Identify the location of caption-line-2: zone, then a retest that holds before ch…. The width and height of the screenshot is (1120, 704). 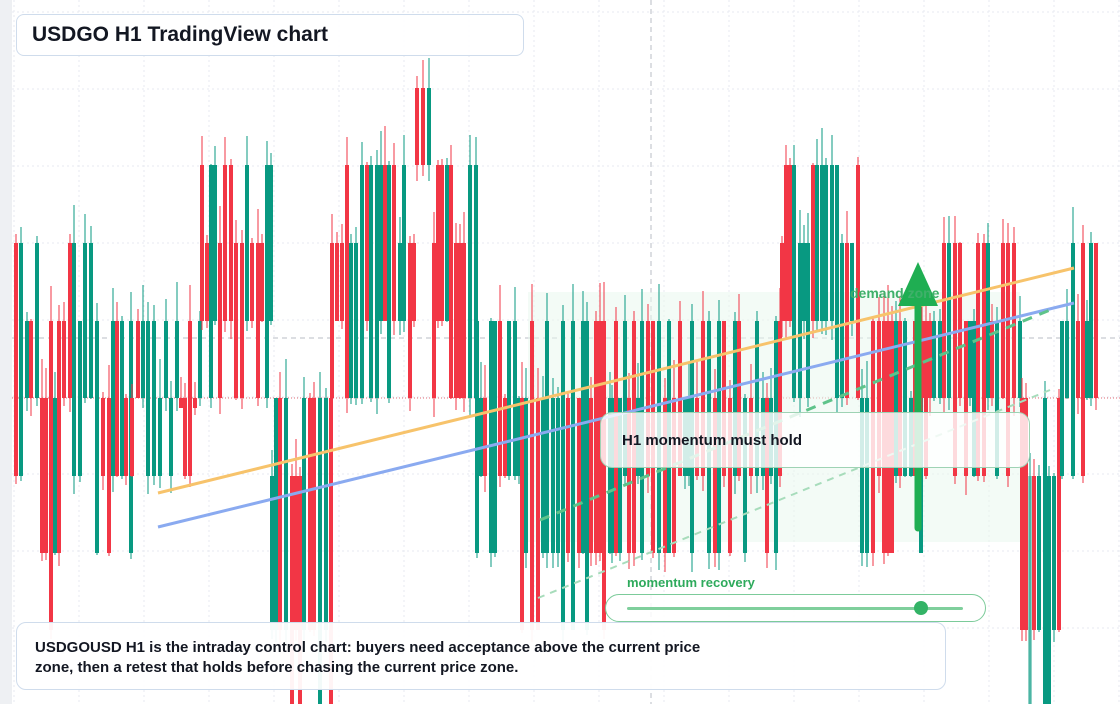
(277, 667).